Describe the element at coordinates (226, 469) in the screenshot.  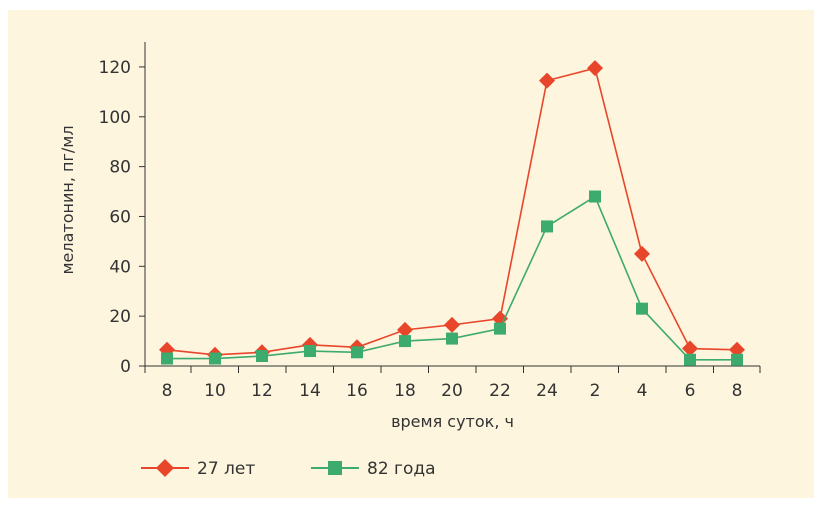
I see `legend-label-27: 27 лет` at that location.